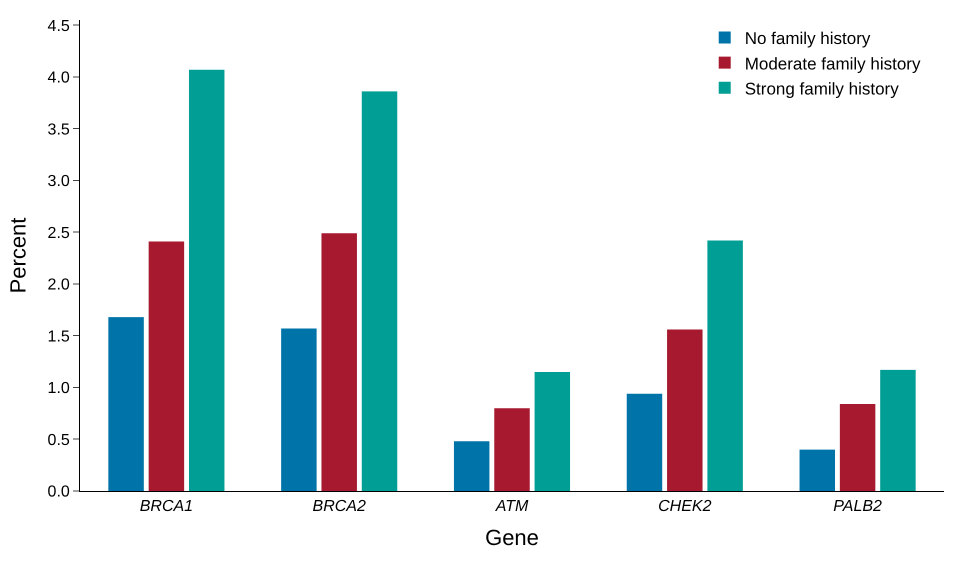 Image resolution: width=964 pixels, height=561 pixels. What do you see at coordinates (511, 507) in the screenshot?
I see `x-tick-label: ATM` at bounding box center [511, 507].